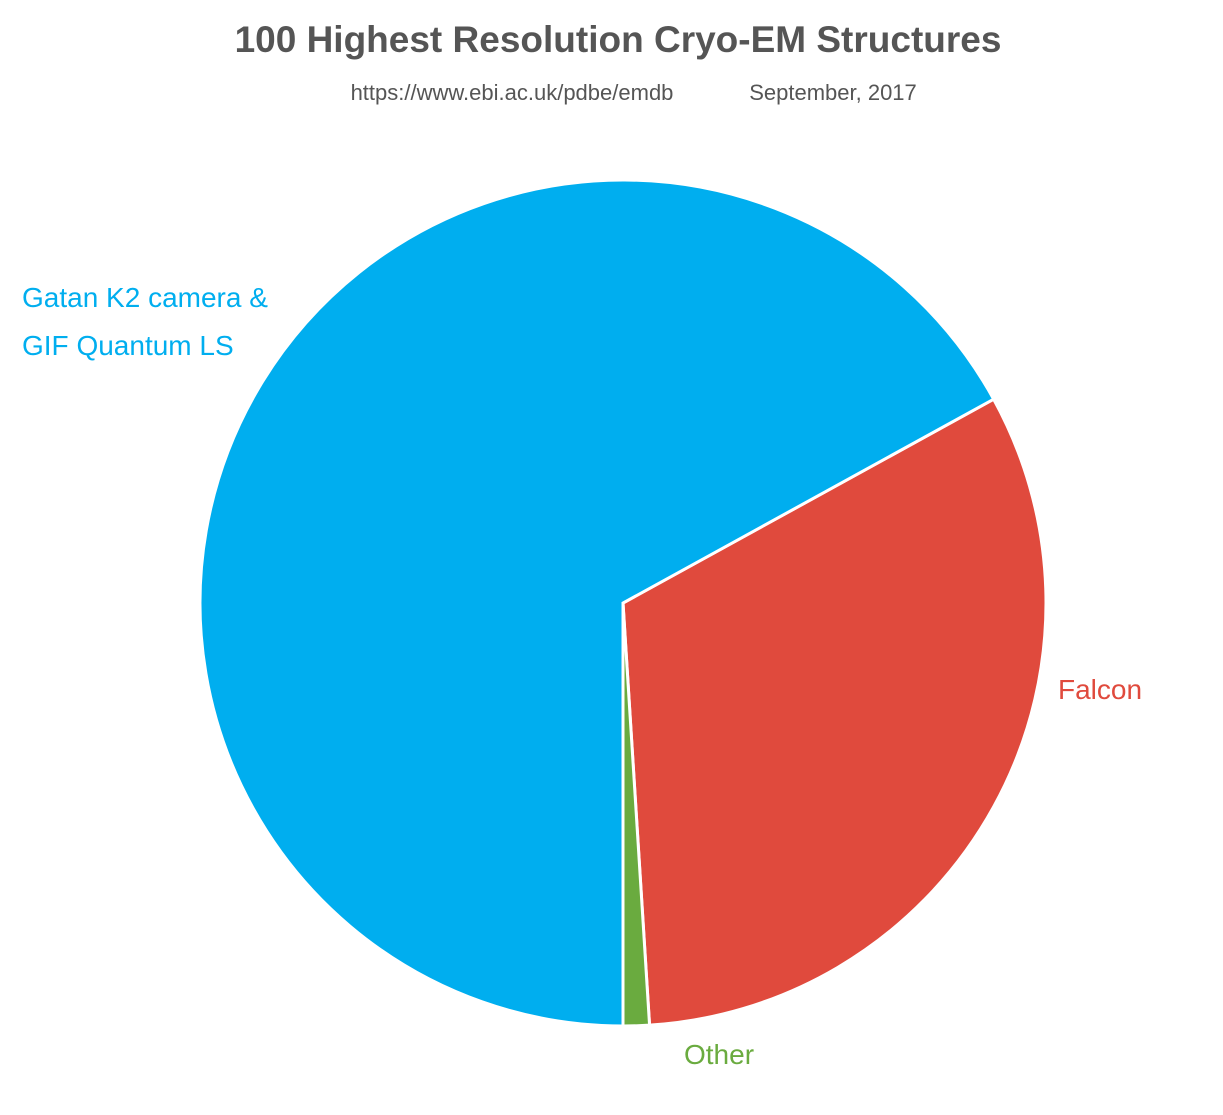  Describe the element at coordinates (1100, 689) in the screenshot. I see `slice-label: Falcon` at that location.